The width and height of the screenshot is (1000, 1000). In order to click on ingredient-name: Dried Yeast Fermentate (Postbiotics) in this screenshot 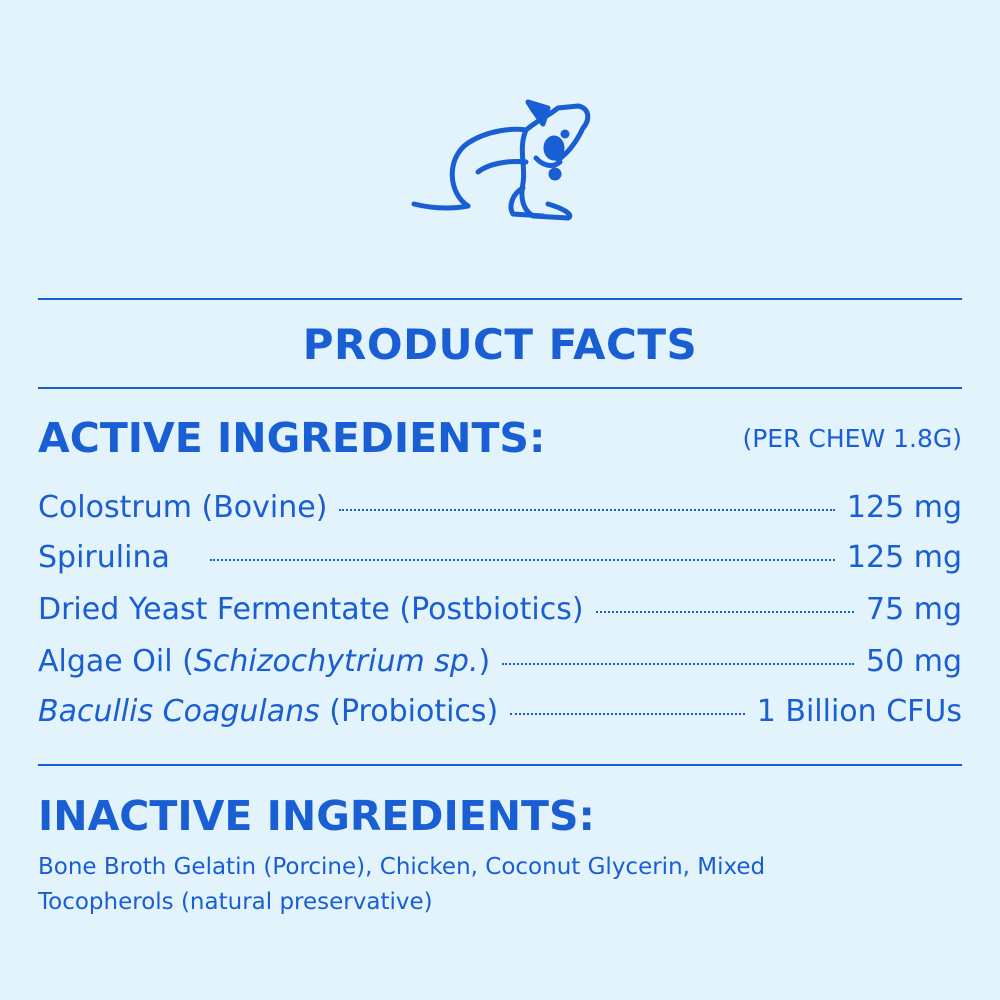, I will do `click(311, 609)`.